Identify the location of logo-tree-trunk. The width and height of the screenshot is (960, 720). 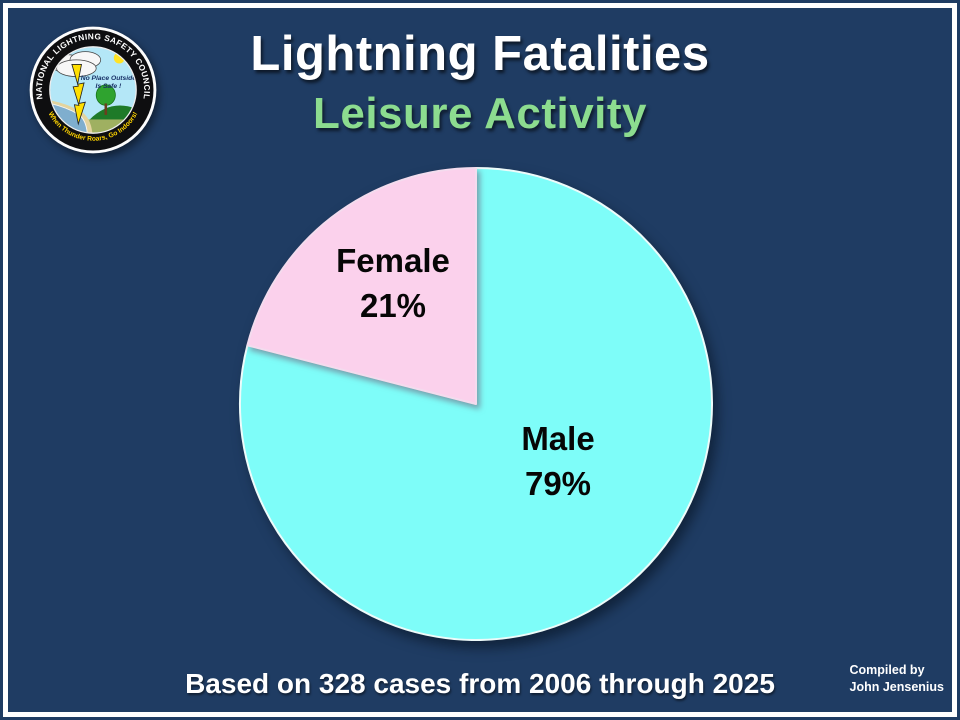
(106, 109).